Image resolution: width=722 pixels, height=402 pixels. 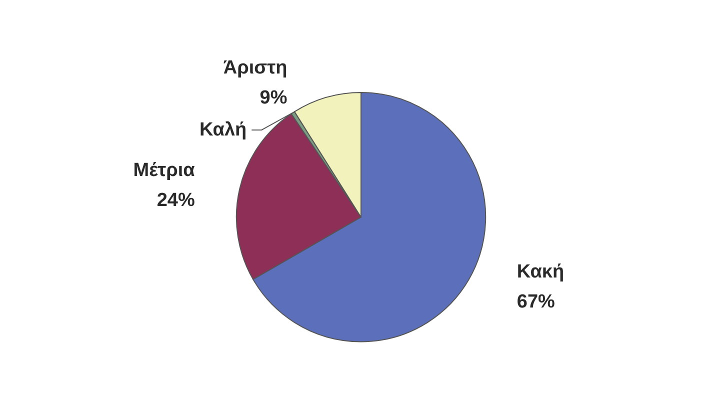 I want to click on slice-label: Μέτρια, so click(x=164, y=171).